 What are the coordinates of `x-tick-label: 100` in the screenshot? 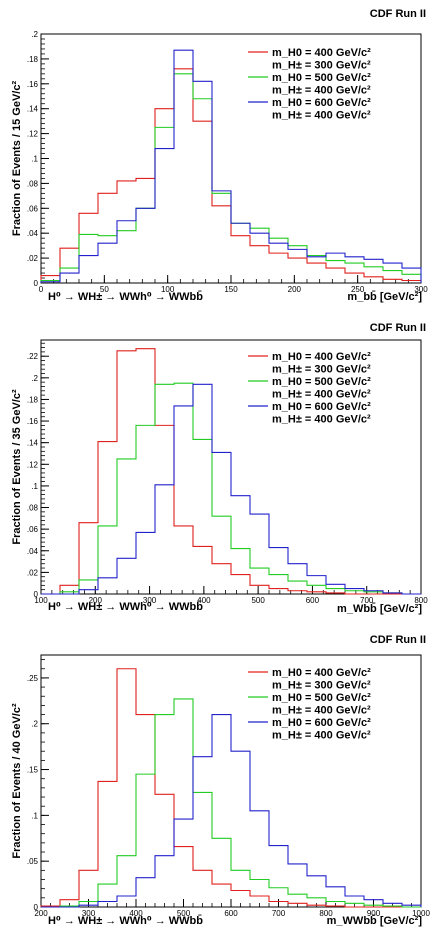 It's located at (168, 289).